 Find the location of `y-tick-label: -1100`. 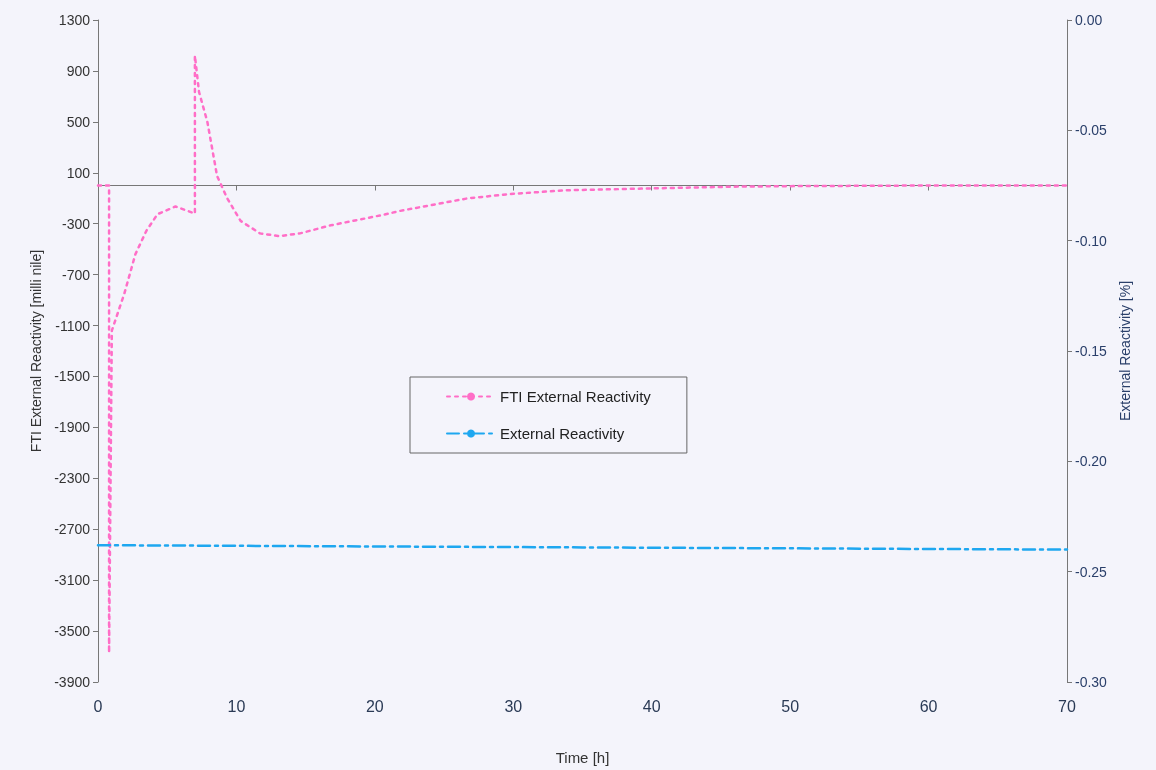

y-tick-label: -1100 is located at coordinates (73, 325).